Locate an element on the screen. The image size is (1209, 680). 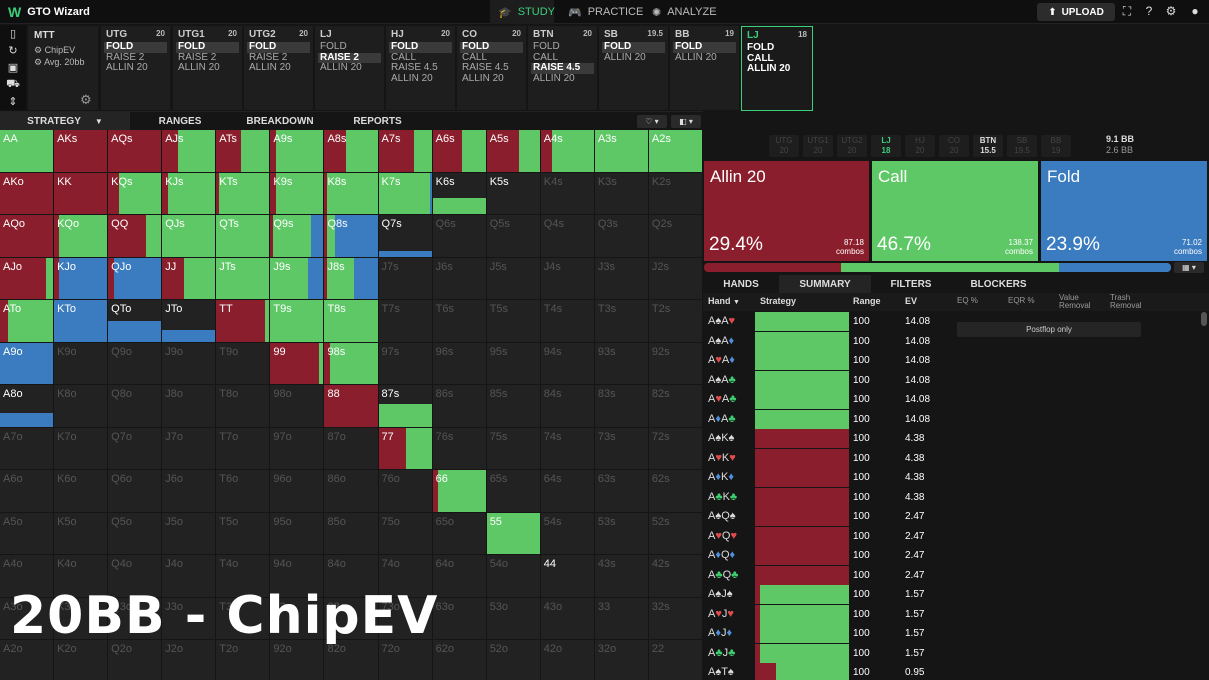
hand-cell-AKs: AKs is located at coordinates (81, 151).